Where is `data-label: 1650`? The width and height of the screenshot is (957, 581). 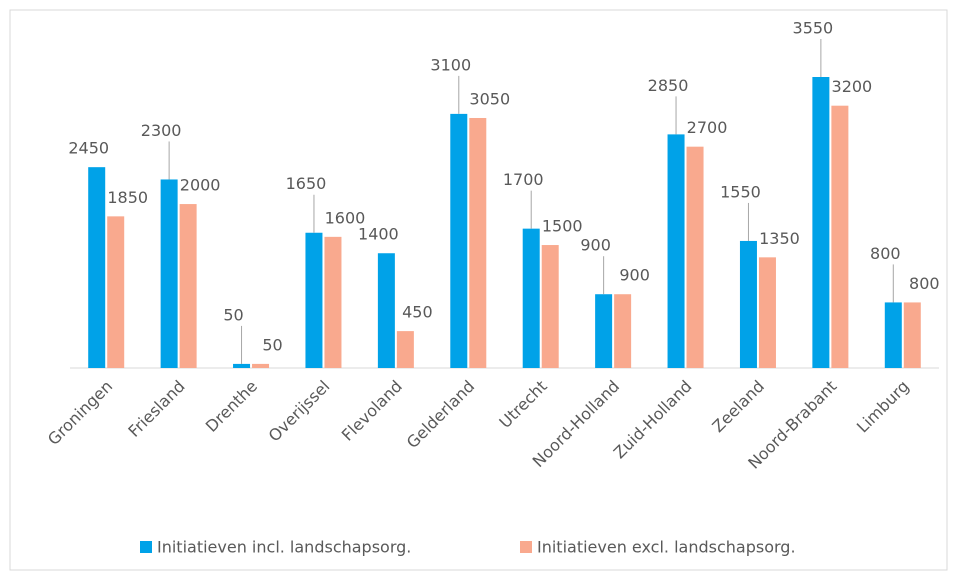
data-label: 1650 is located at coordinates (306, 183).